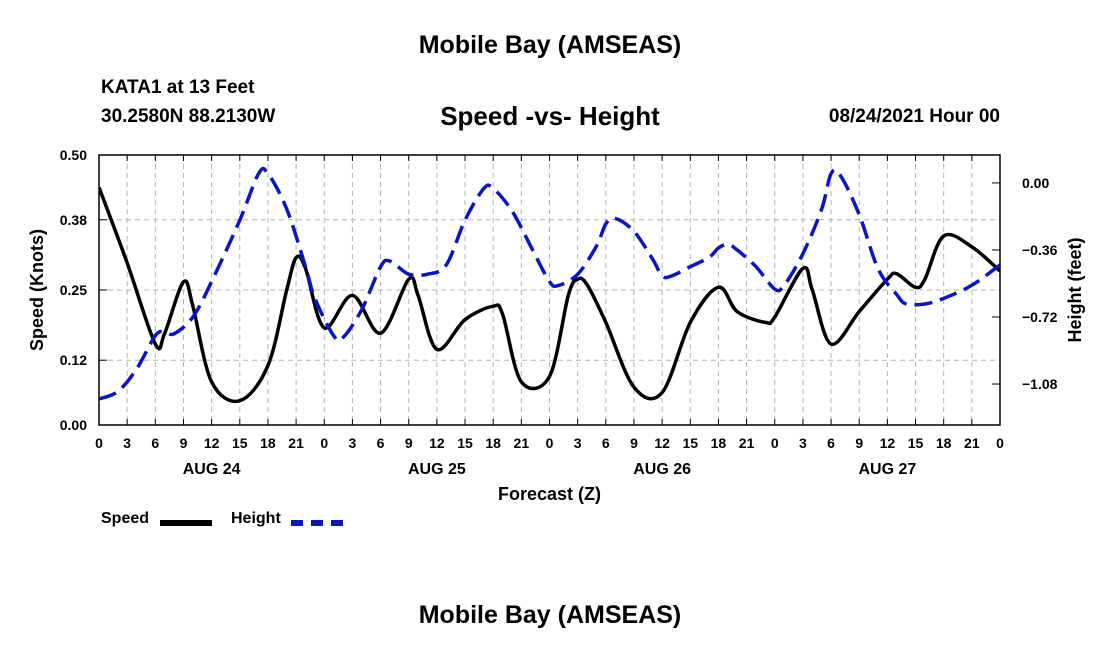 Image resolution: width=1100 pixels, height=650 pixels. Describe the element at coordinates (317, 523) in the screenshot. I see `legend-height-swatch` at that location.